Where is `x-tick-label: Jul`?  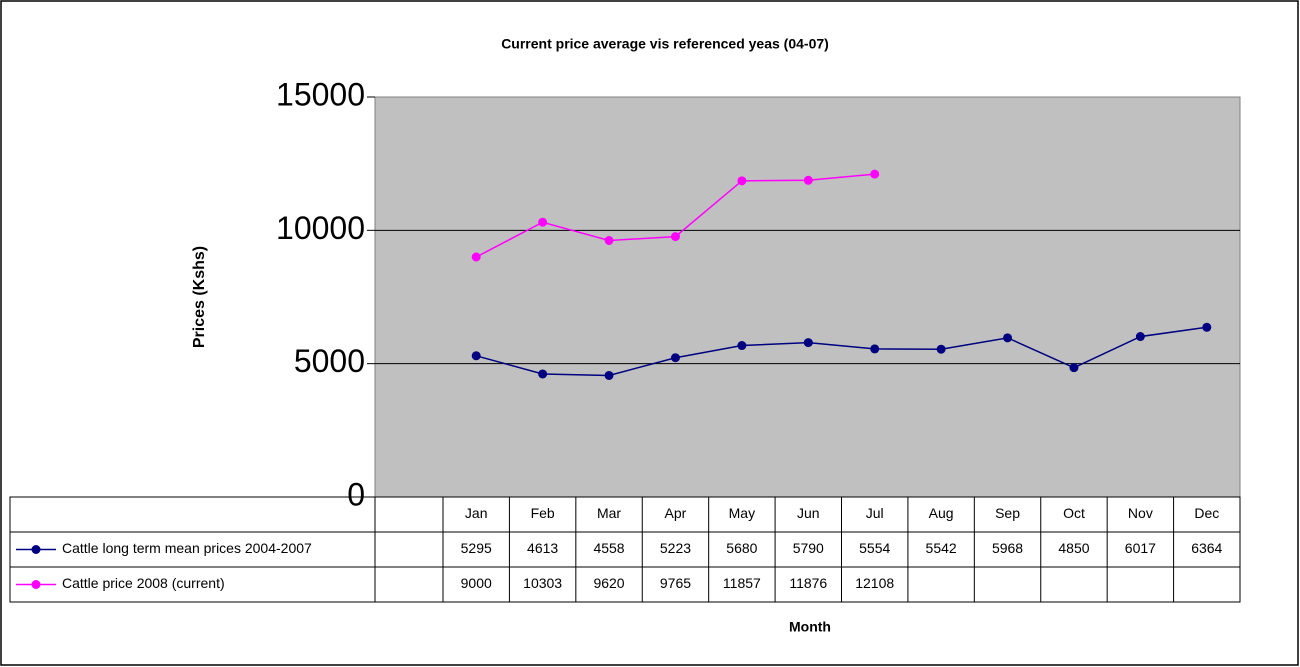
x-tick-label: Jul is located at coordinates (875, 513).